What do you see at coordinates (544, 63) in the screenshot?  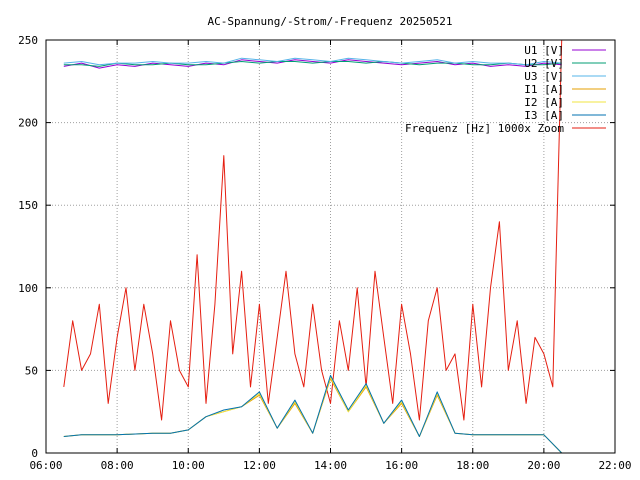 I see `legend-label: U2 [V]` at bounding box center [544, 63].